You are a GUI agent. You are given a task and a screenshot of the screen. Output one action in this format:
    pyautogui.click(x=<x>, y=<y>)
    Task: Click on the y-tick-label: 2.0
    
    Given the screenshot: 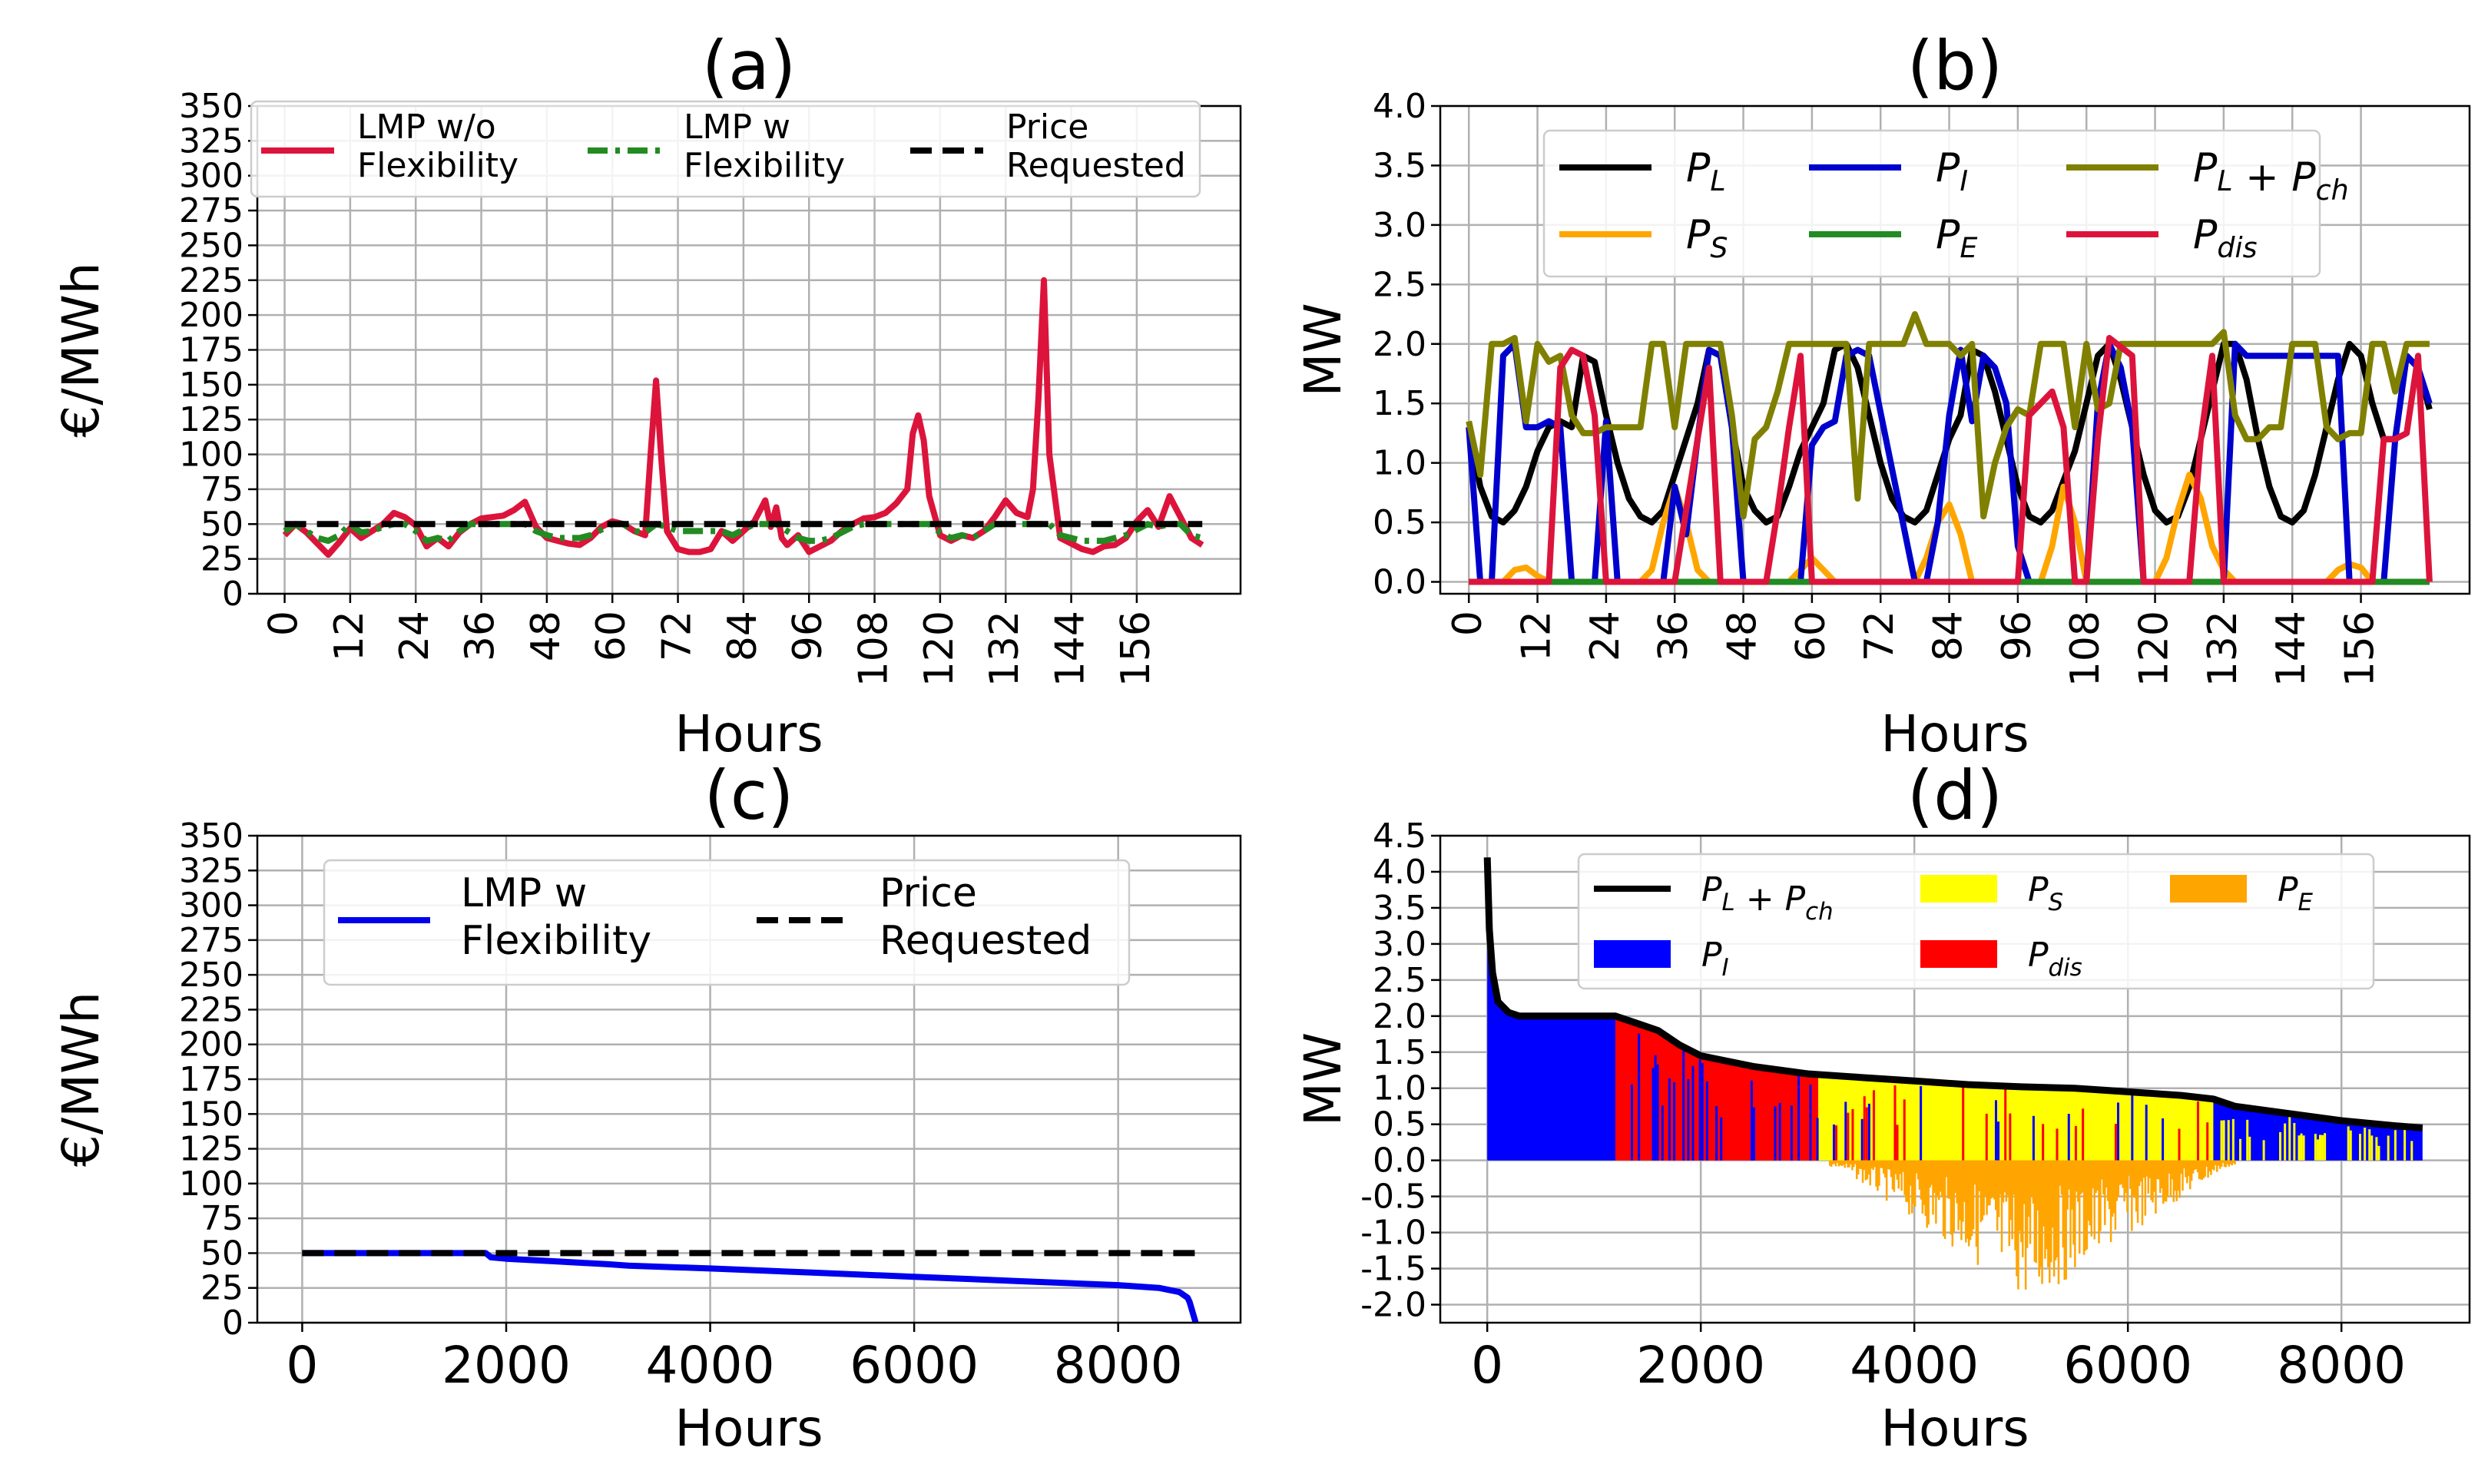 What is the action you would take?
    pyautogui.click(x=1399, y=344)
    